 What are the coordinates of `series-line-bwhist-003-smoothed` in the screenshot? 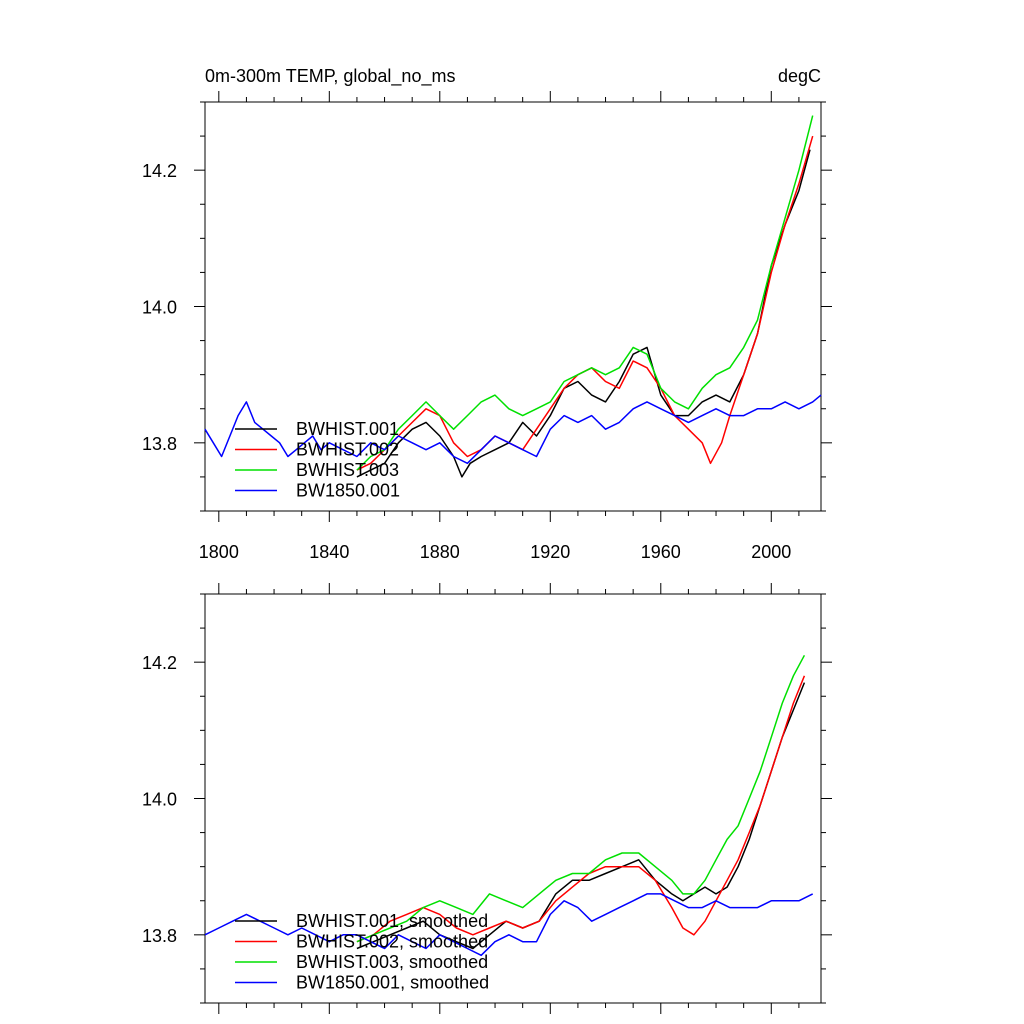 It's located at (581, 798).